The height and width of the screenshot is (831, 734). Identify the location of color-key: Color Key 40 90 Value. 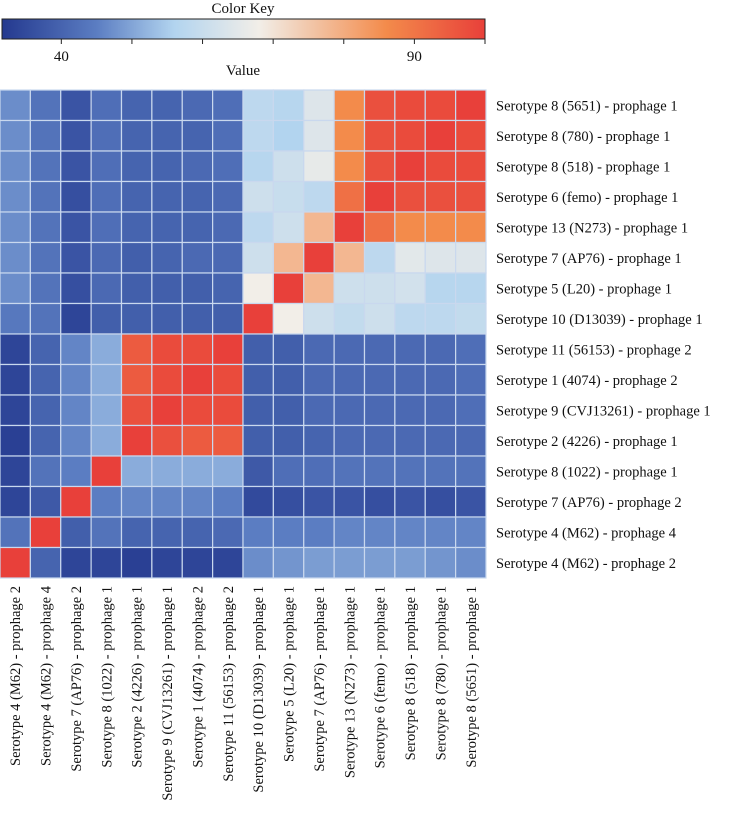
(243, 40).